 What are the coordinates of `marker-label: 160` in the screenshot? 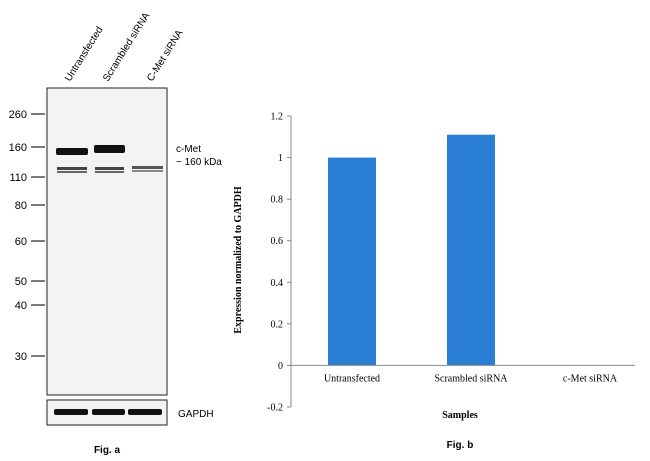 It's located at (18, 148).